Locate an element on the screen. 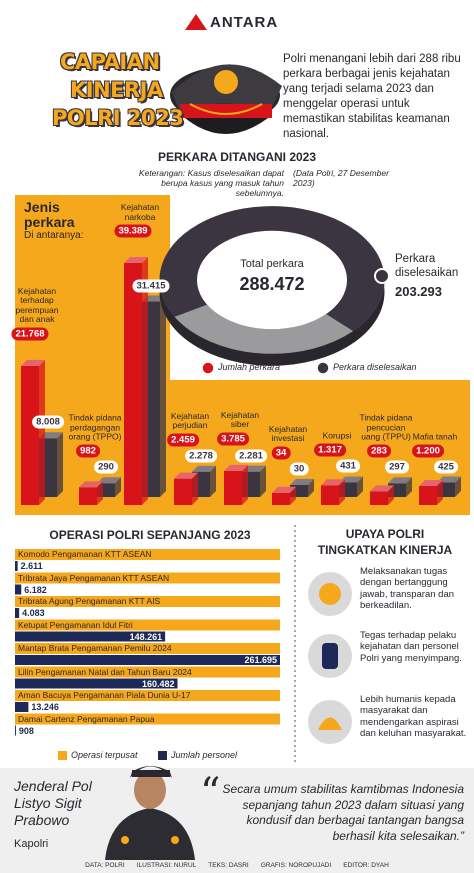  value-label: 283 is located at coordinates (379, 451).